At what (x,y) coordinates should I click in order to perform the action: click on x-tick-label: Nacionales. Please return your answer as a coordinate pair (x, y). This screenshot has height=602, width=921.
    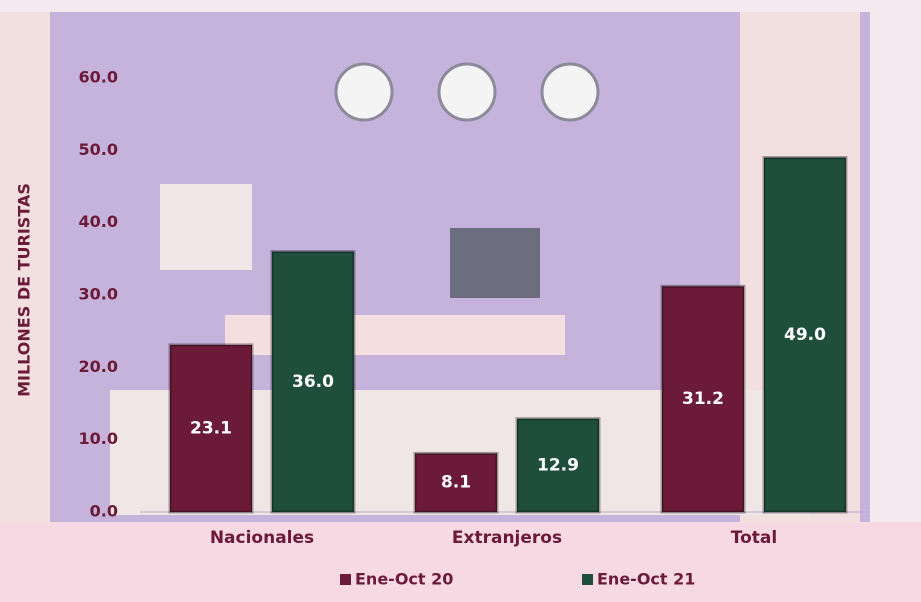
    Looking at the image, I should click on (262, 538).